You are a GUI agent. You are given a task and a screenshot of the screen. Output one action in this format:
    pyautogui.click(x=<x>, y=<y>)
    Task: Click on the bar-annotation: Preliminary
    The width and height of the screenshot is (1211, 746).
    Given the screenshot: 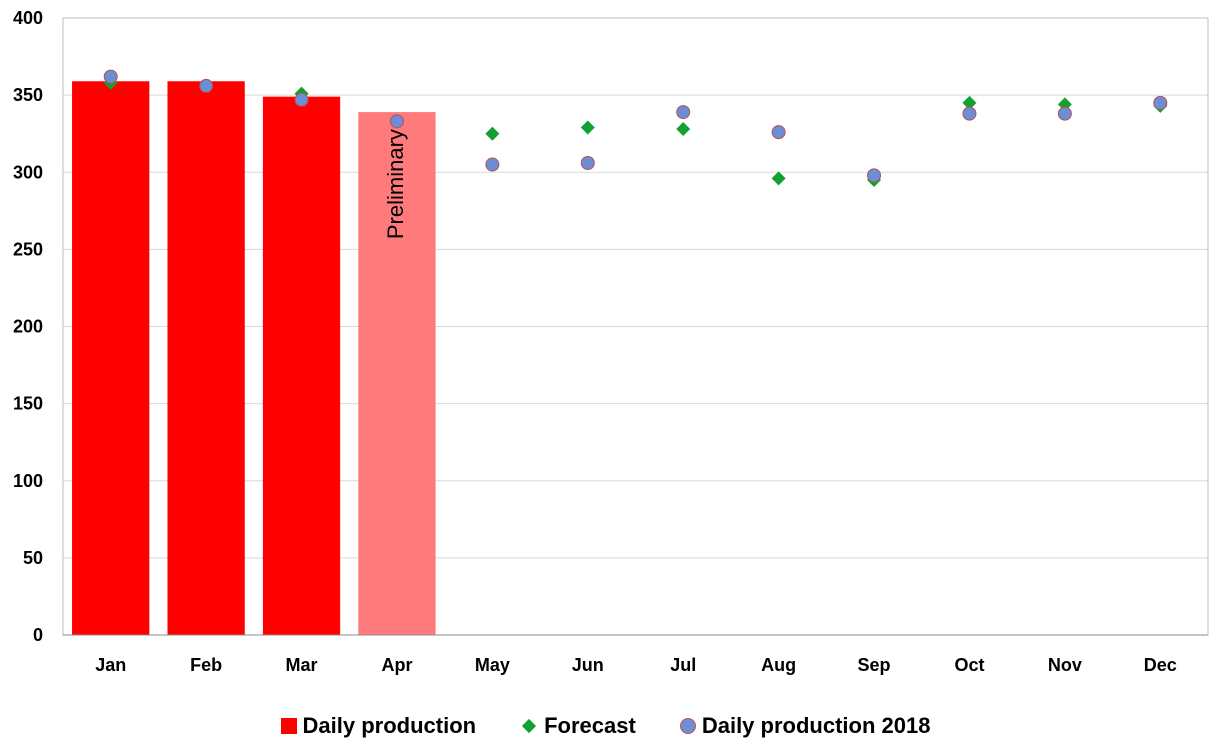 What is the action you would take?
    pyautogui.click(x=395, y=184)
    